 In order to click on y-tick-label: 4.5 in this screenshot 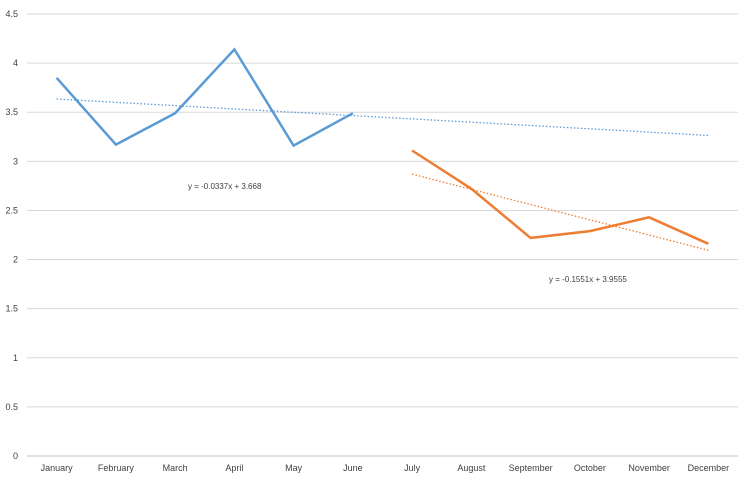, I will do `click(11, 14)`.